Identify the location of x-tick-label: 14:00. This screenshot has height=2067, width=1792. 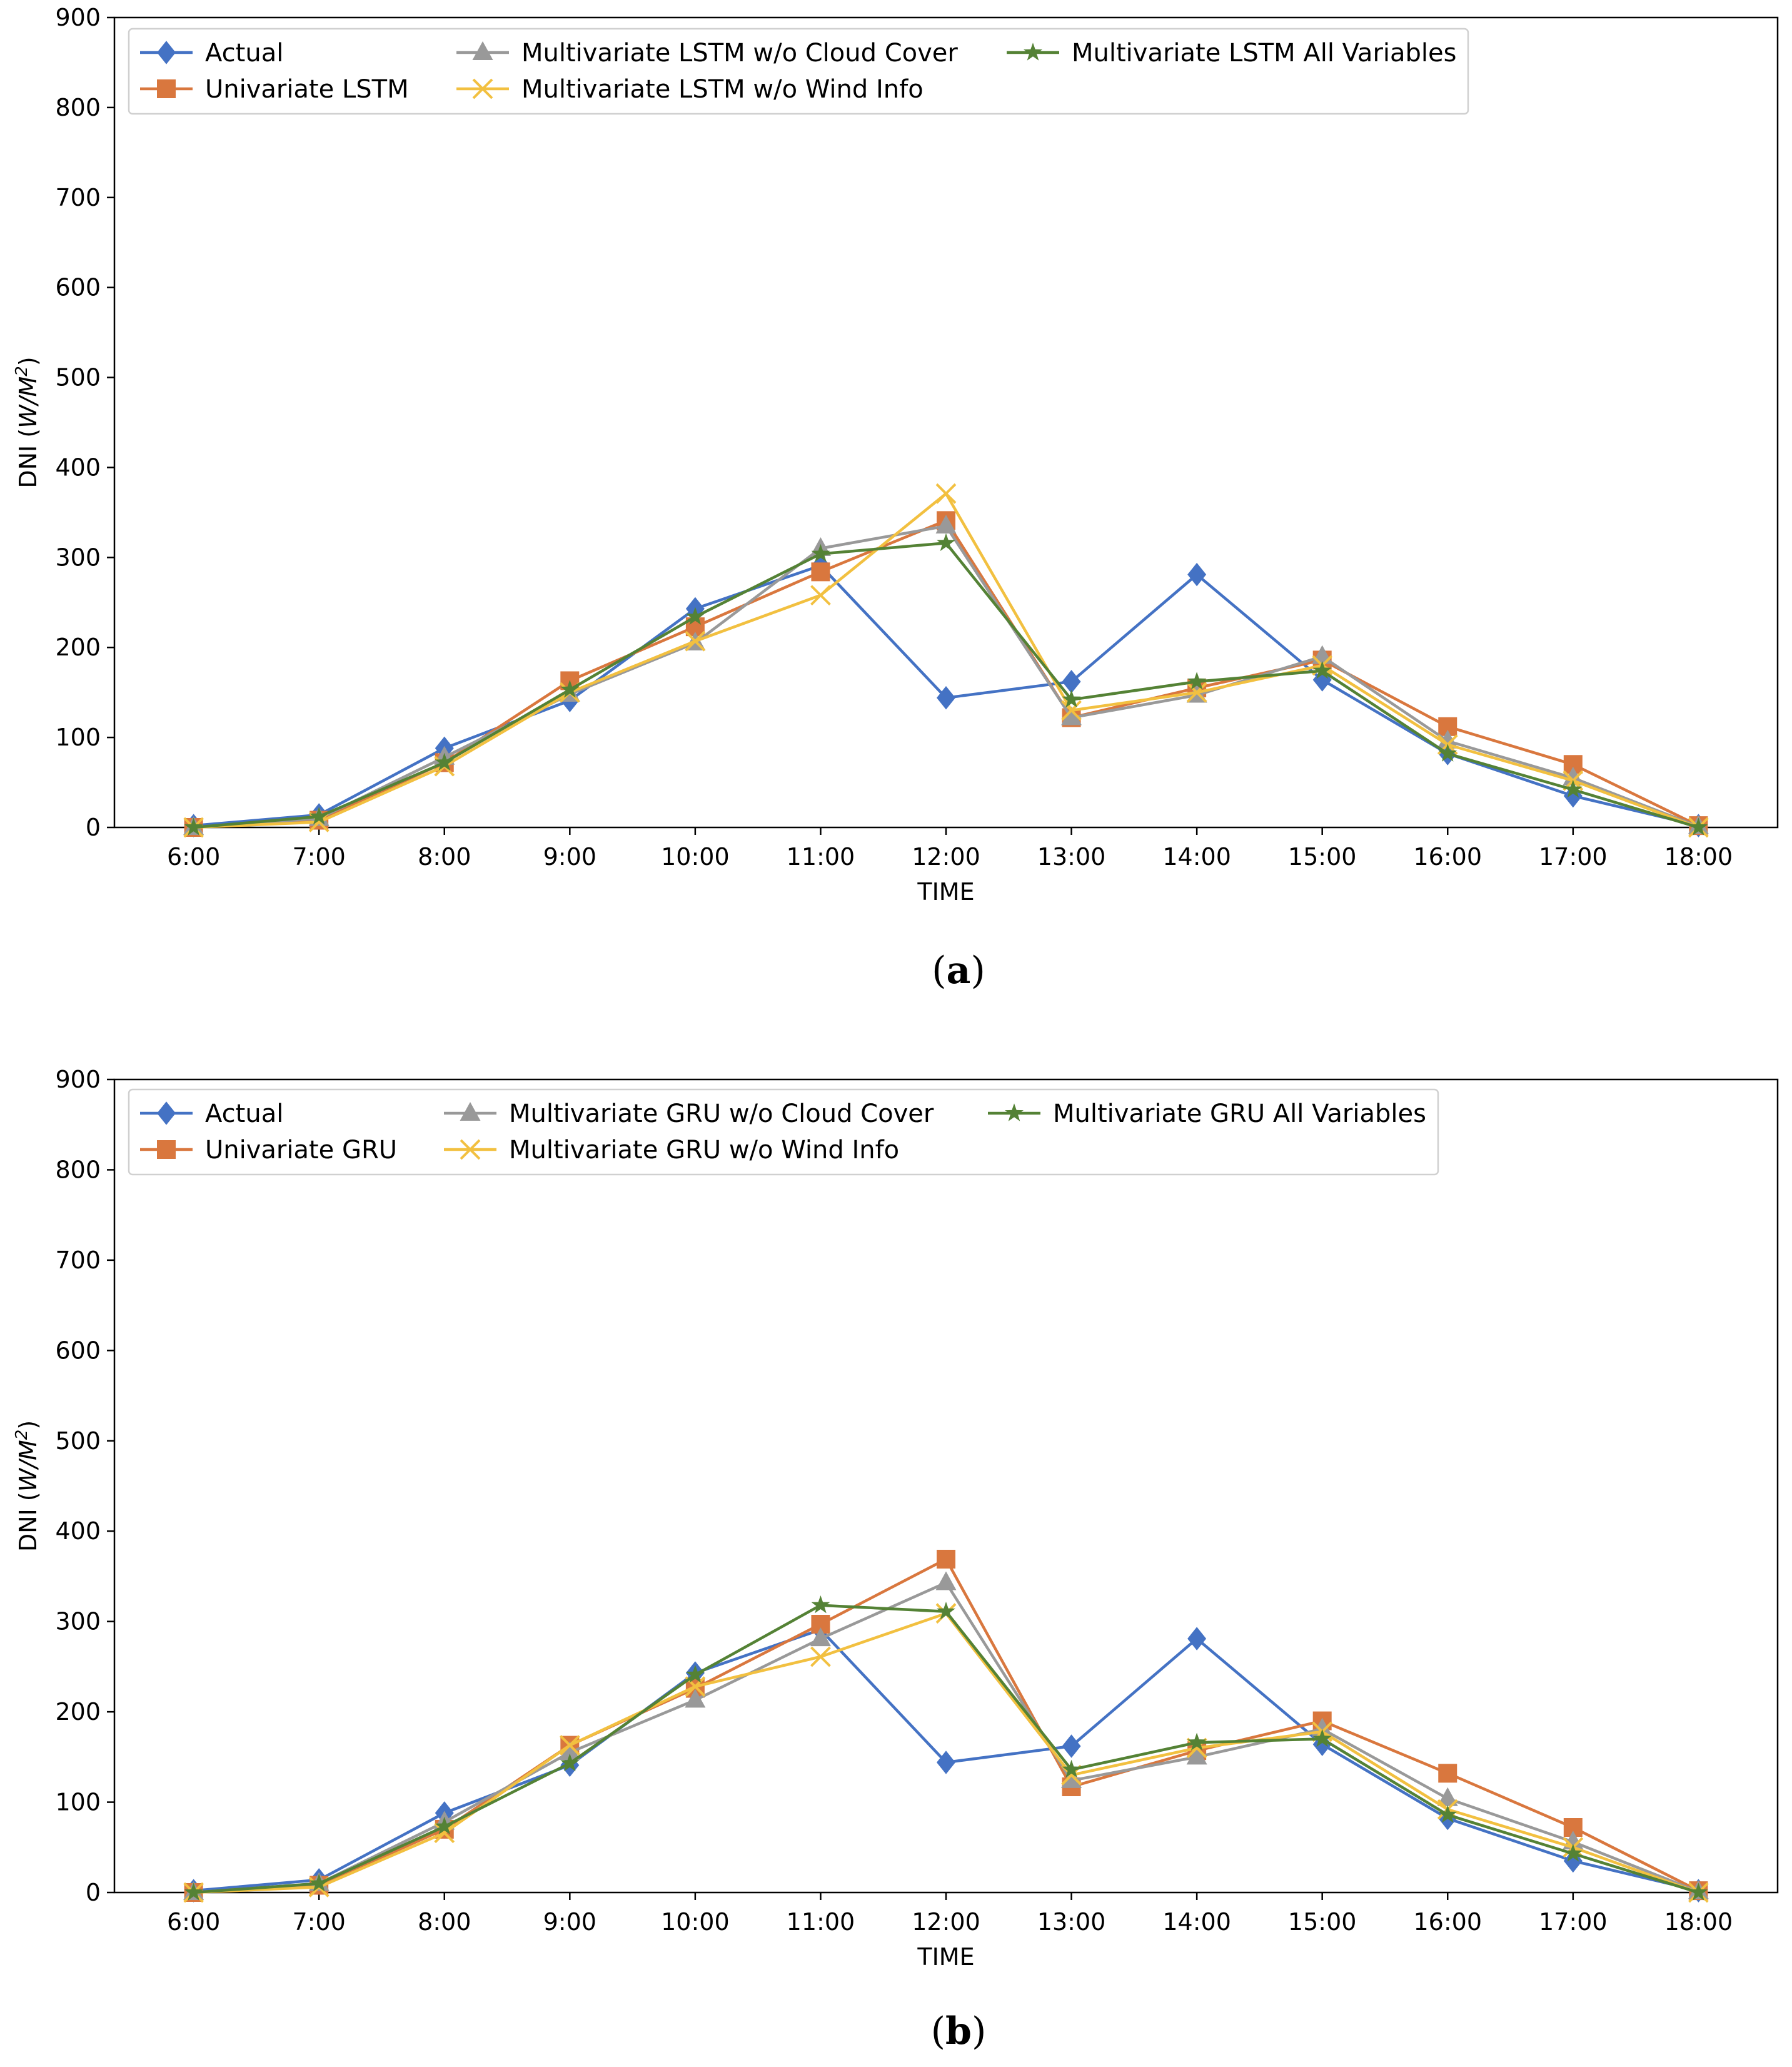
(1196, 1922).